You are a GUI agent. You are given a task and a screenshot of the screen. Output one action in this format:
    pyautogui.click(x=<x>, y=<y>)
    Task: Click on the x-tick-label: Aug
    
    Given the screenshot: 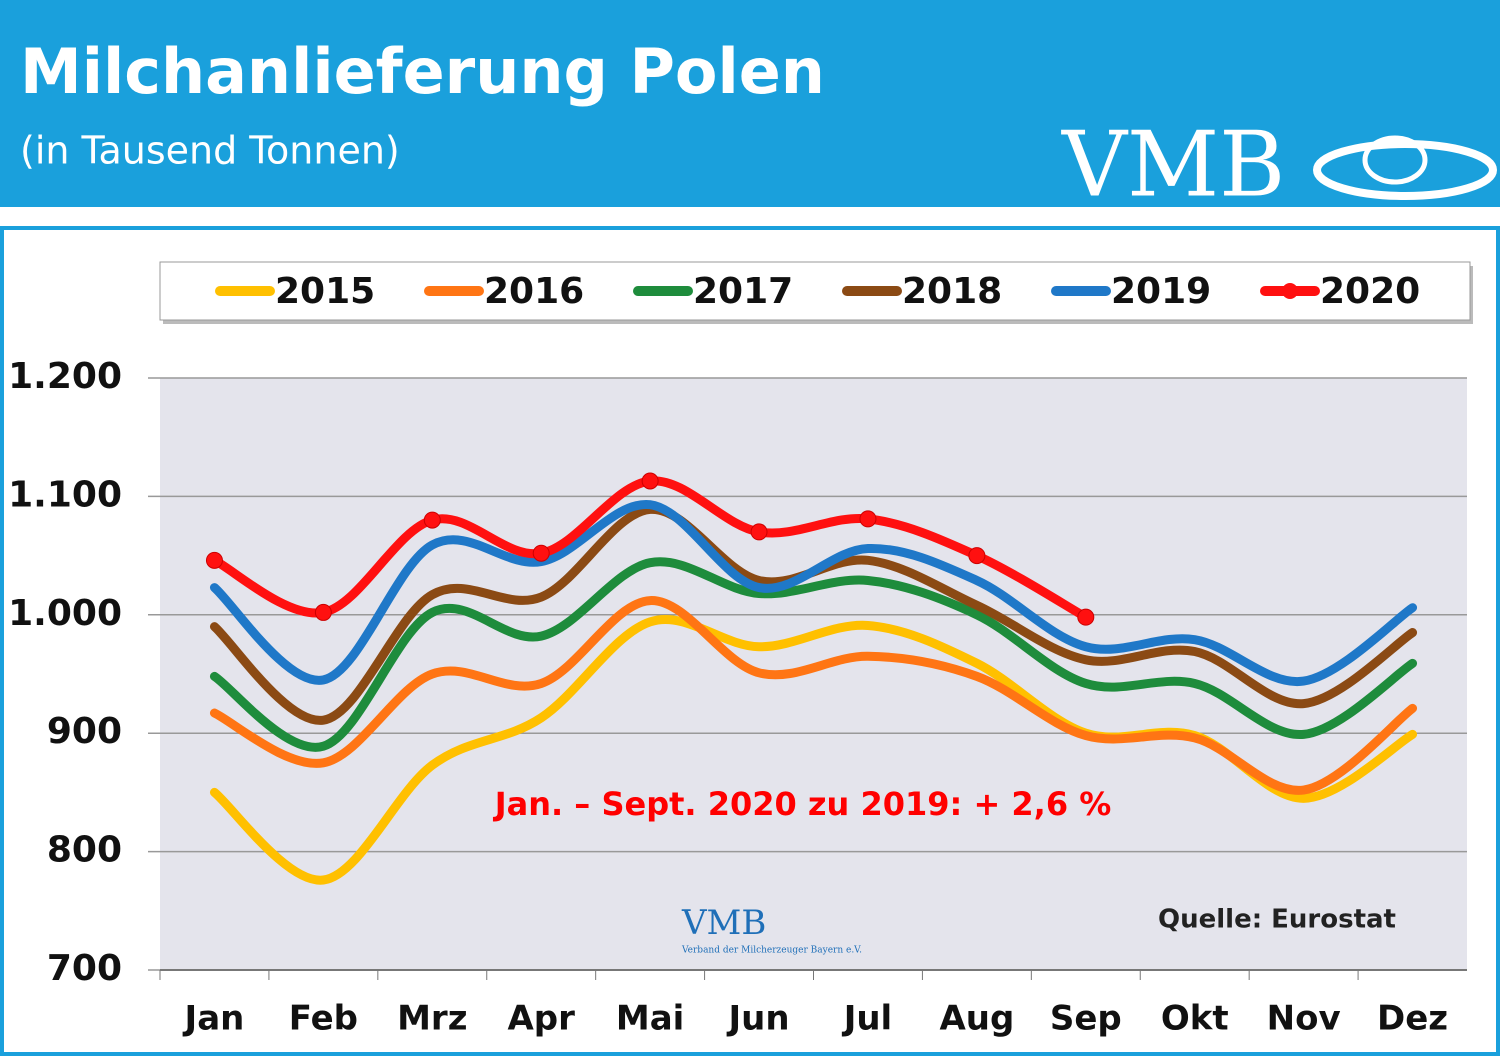 What is the action you would take?
    pyautogui.click(x=976, y=1019)
    